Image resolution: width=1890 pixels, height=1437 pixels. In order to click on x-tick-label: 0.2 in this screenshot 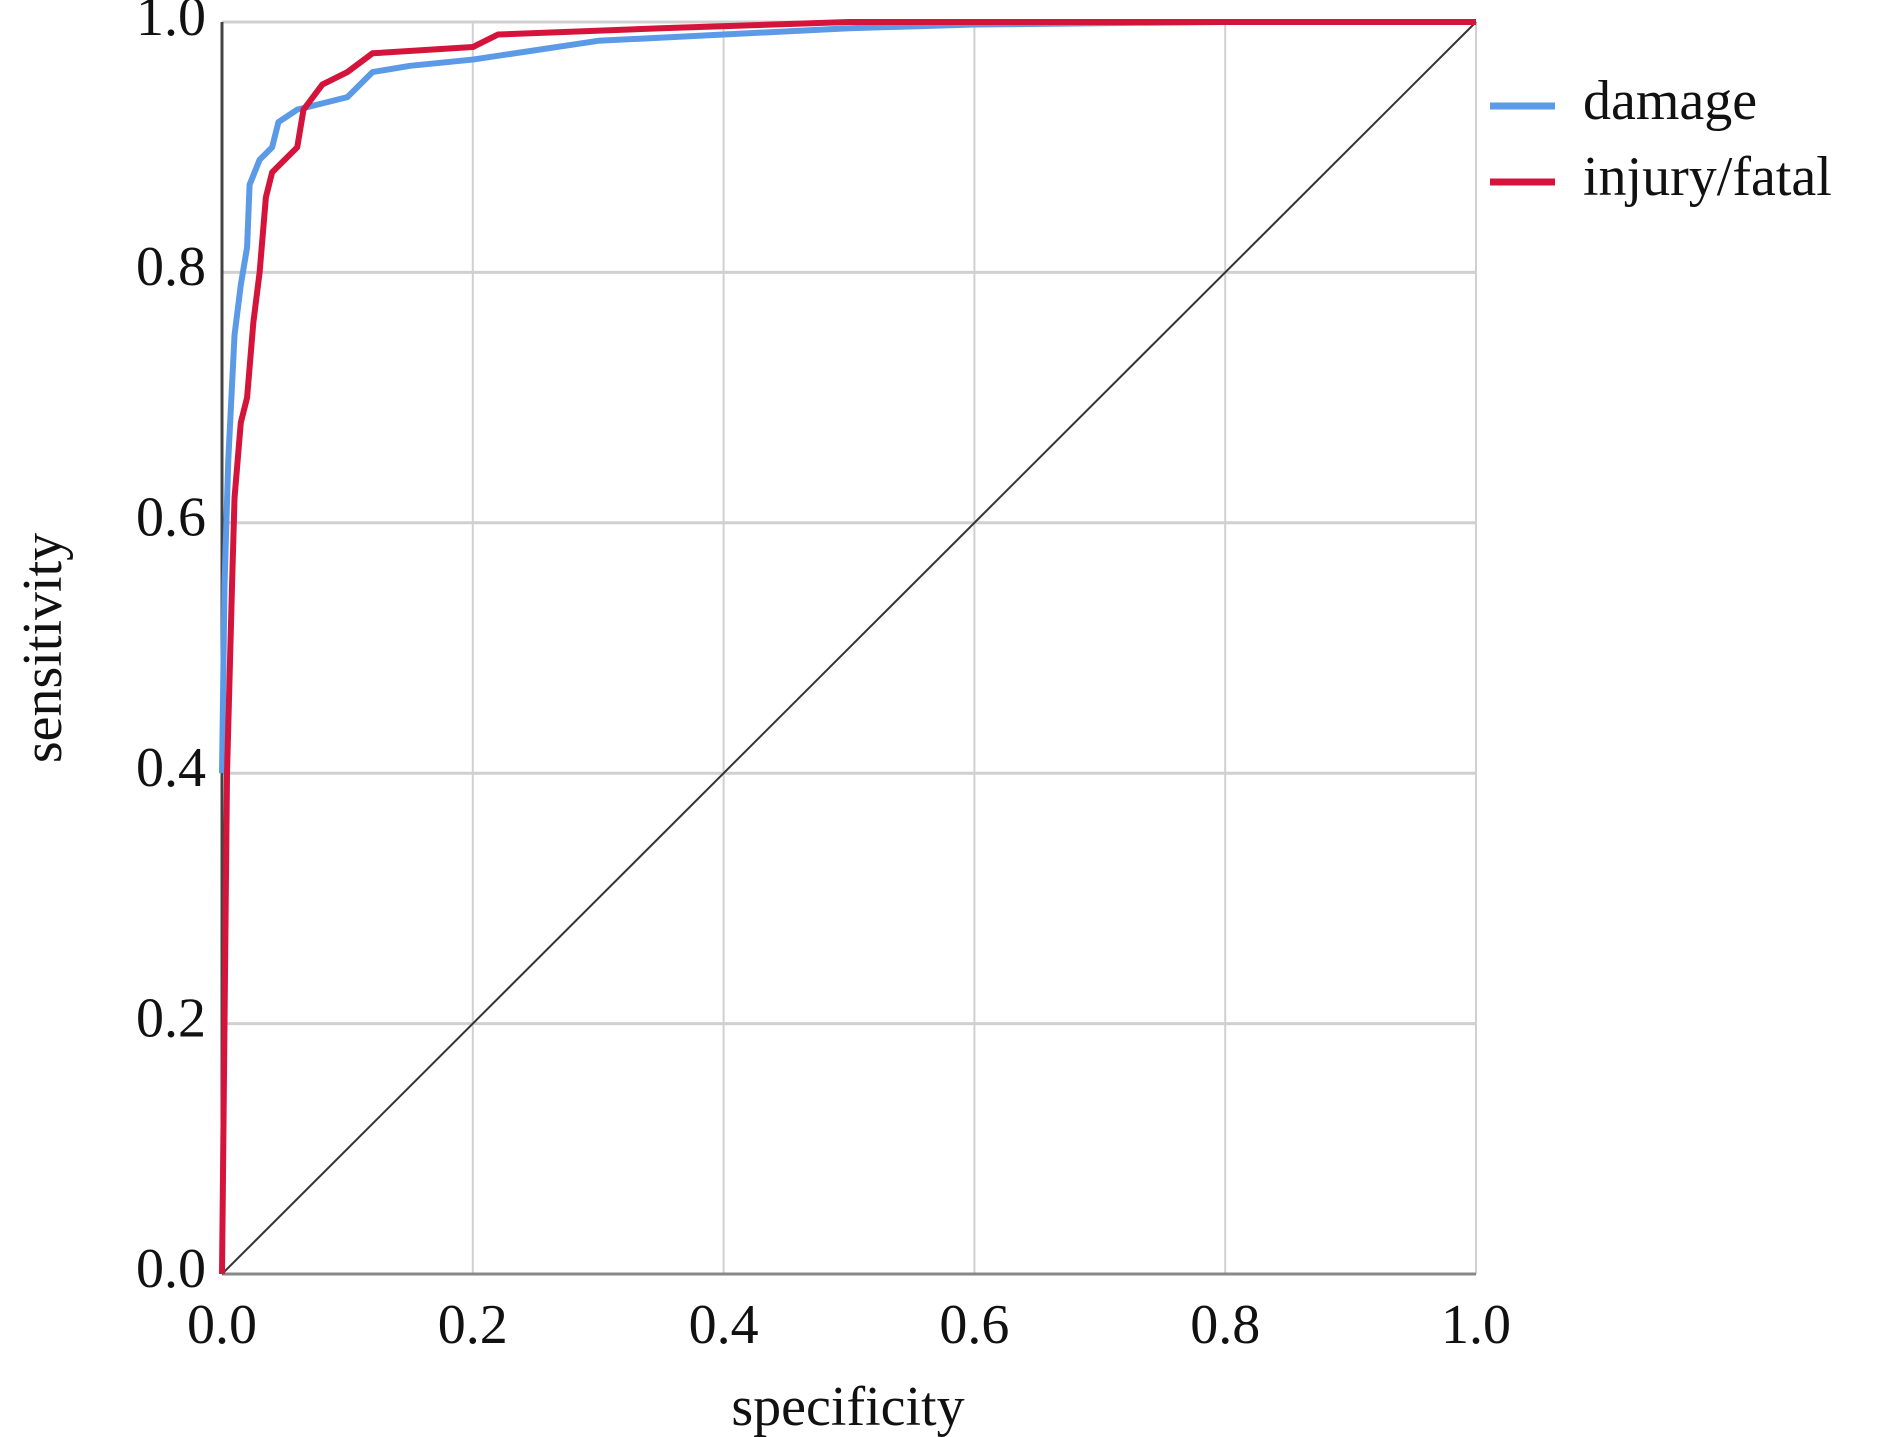, I will do `click(473, 1325)`.